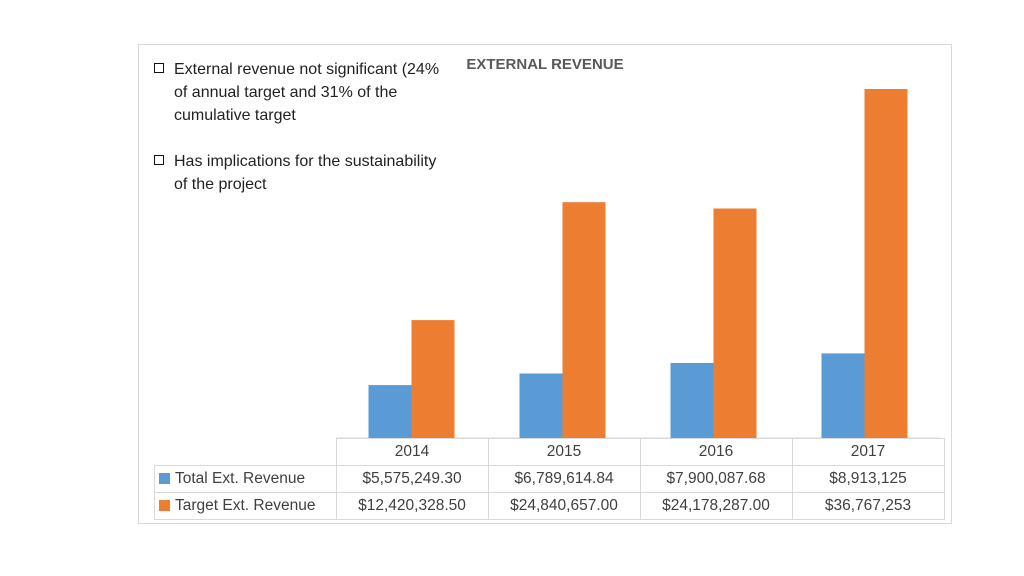  I want to click on bar-target-2014, so click(433, 379).